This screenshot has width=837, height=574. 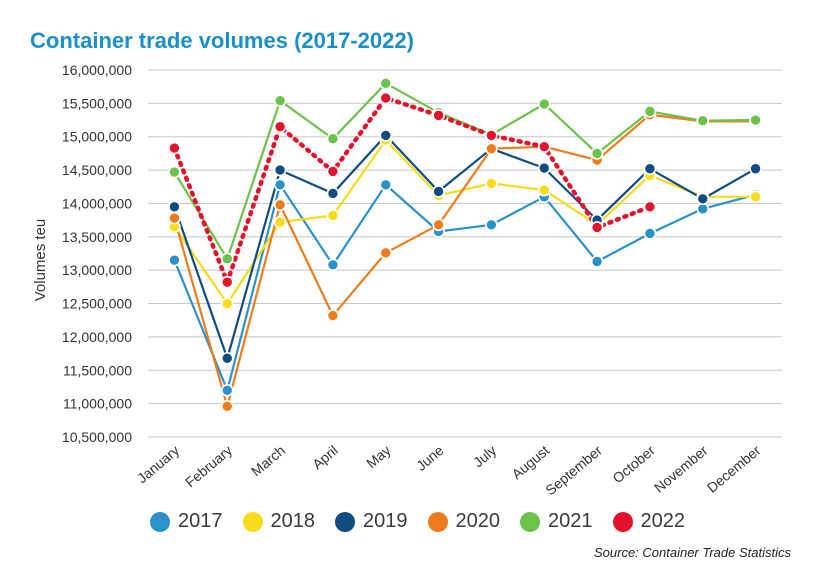 I want to click on y-axis-label: Volumes teu, so click(x=40, y=260).